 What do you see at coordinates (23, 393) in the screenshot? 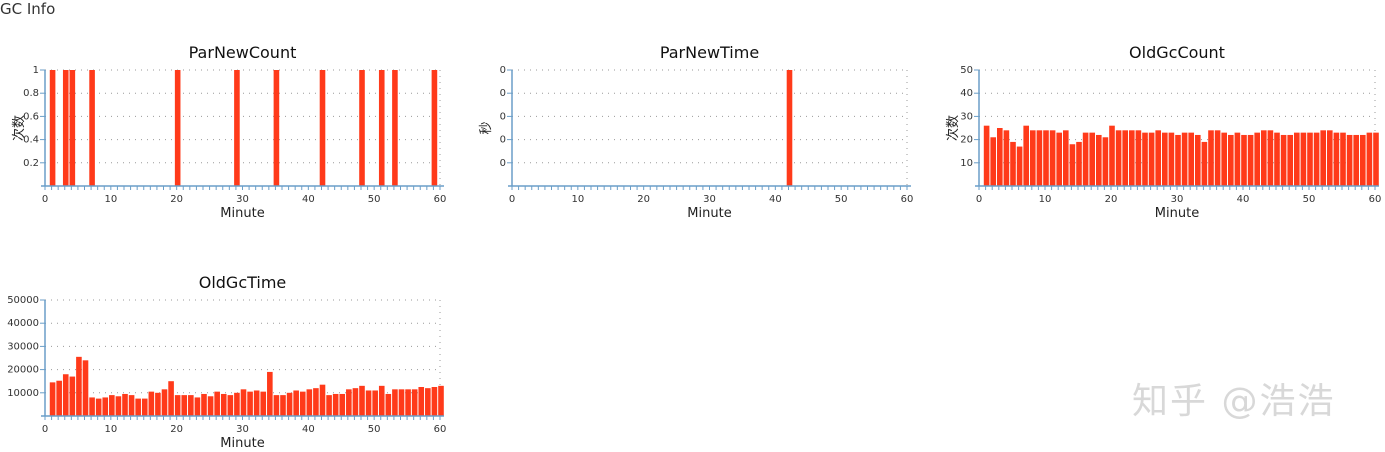
I see `y-tick-label: 10000` at bounding box center [23, 393].